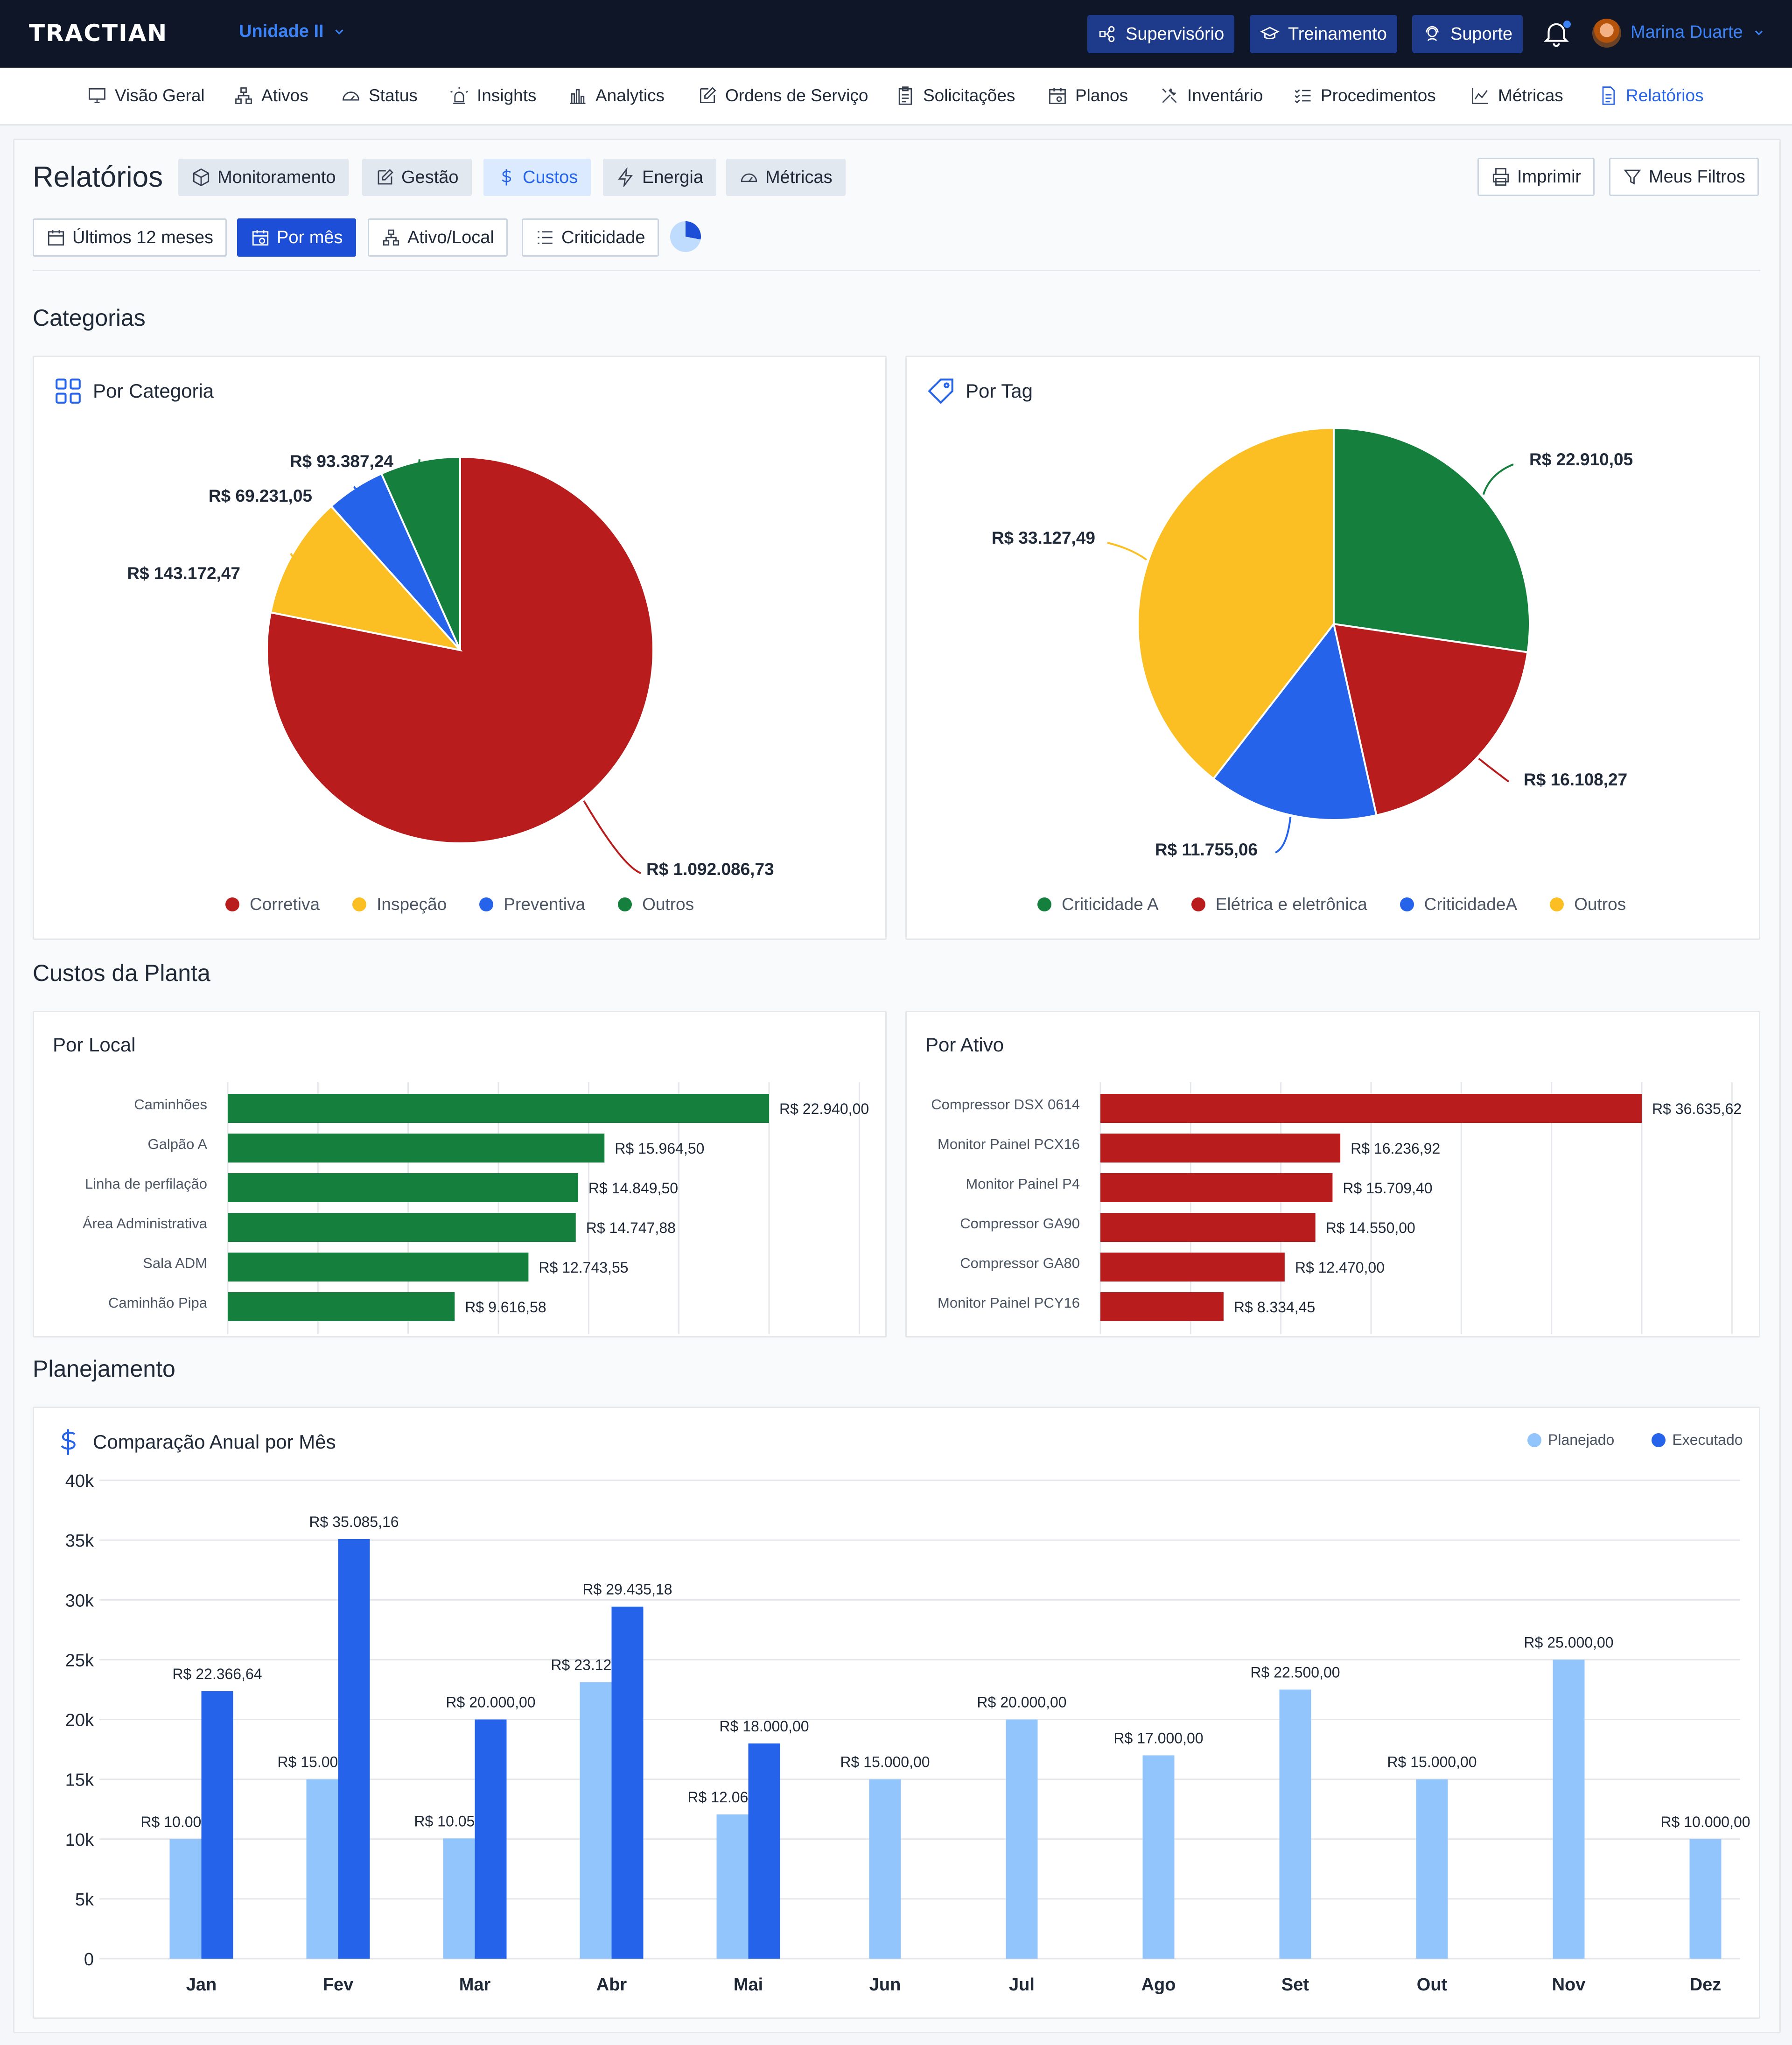 This screenshot has height=2045, width=1792. I want to click on filters-label: Meus Filtros, so click(1697, 177).